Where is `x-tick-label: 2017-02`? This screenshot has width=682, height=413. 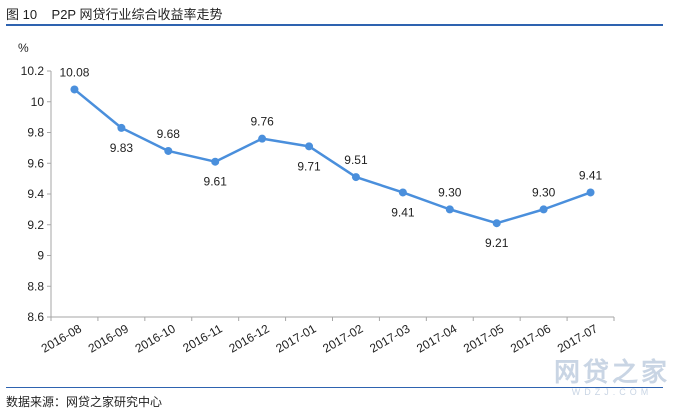
x-tick-label: 2017-02 is located at coordinates (342, 338).